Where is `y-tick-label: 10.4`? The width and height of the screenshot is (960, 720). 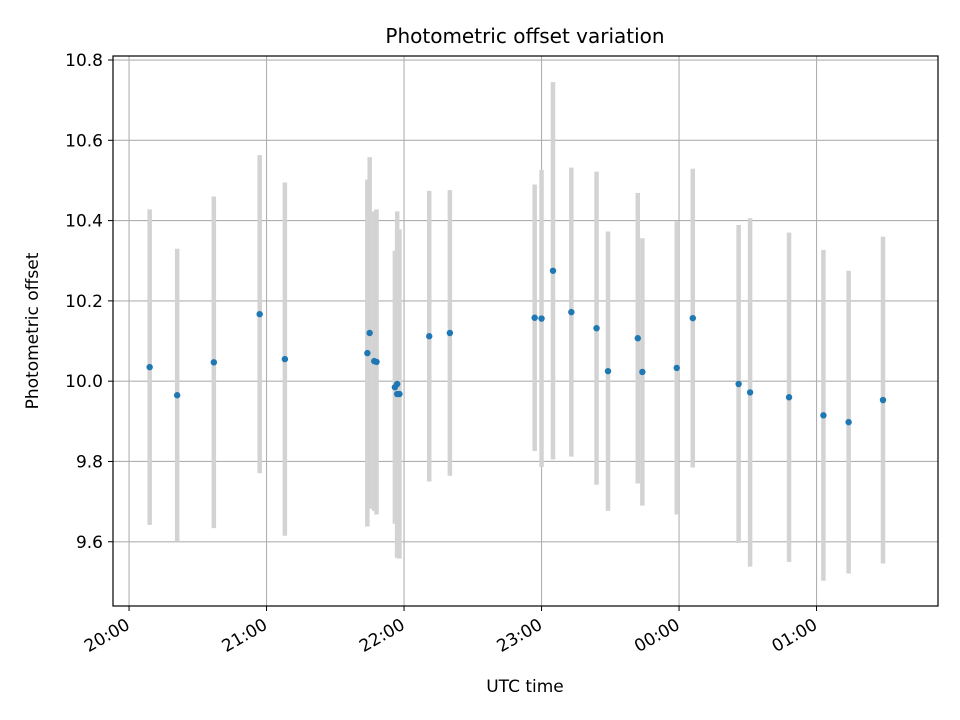
y-tick-label: 10.4 is located at coordinates (84, 222).